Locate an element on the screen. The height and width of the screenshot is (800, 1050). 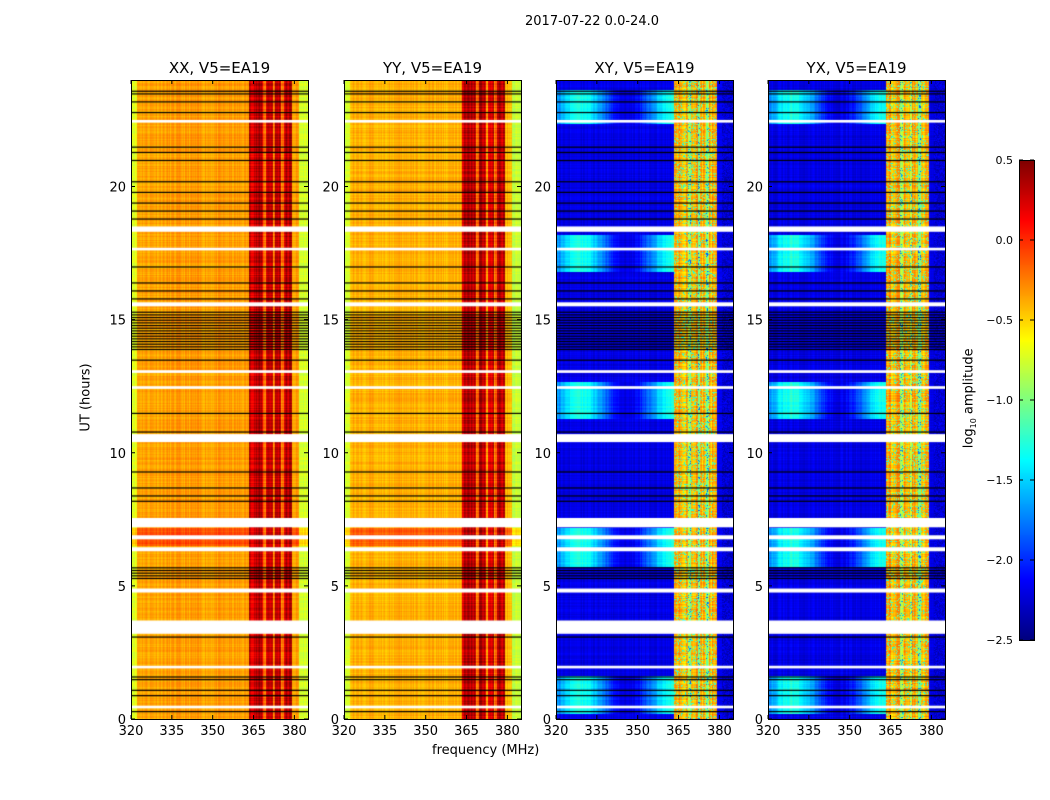
panel-title: XX, V5=EA19 is located at coordinates (219, 68).